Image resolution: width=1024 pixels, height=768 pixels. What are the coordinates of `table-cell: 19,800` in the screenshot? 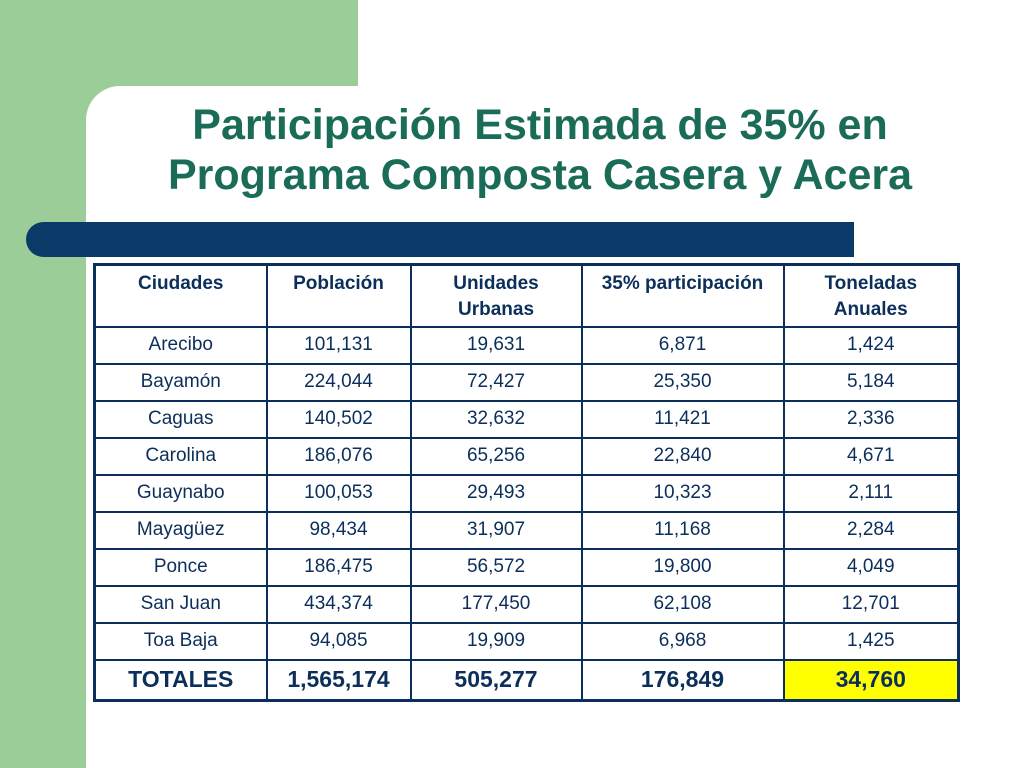 It's located at (682, 567).